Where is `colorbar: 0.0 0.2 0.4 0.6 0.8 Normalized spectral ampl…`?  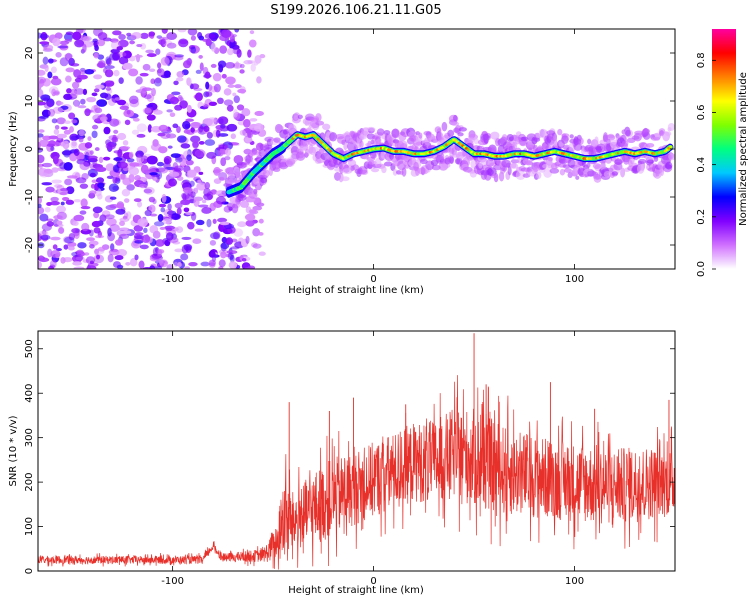 colorbar: 0.0 0.2 0.4 0.6 0.8 Normalized spectral ampl… is located at coordinates (722, 153).